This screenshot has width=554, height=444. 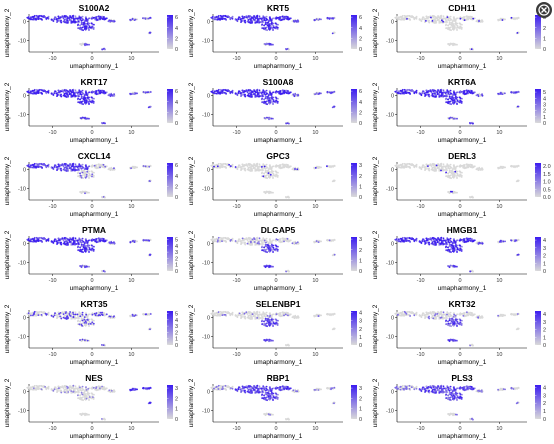 What do you see at coordinates (459, 207) in the screenshot?
I see `x-tick-label: 0` at bounding box center [459, 207].